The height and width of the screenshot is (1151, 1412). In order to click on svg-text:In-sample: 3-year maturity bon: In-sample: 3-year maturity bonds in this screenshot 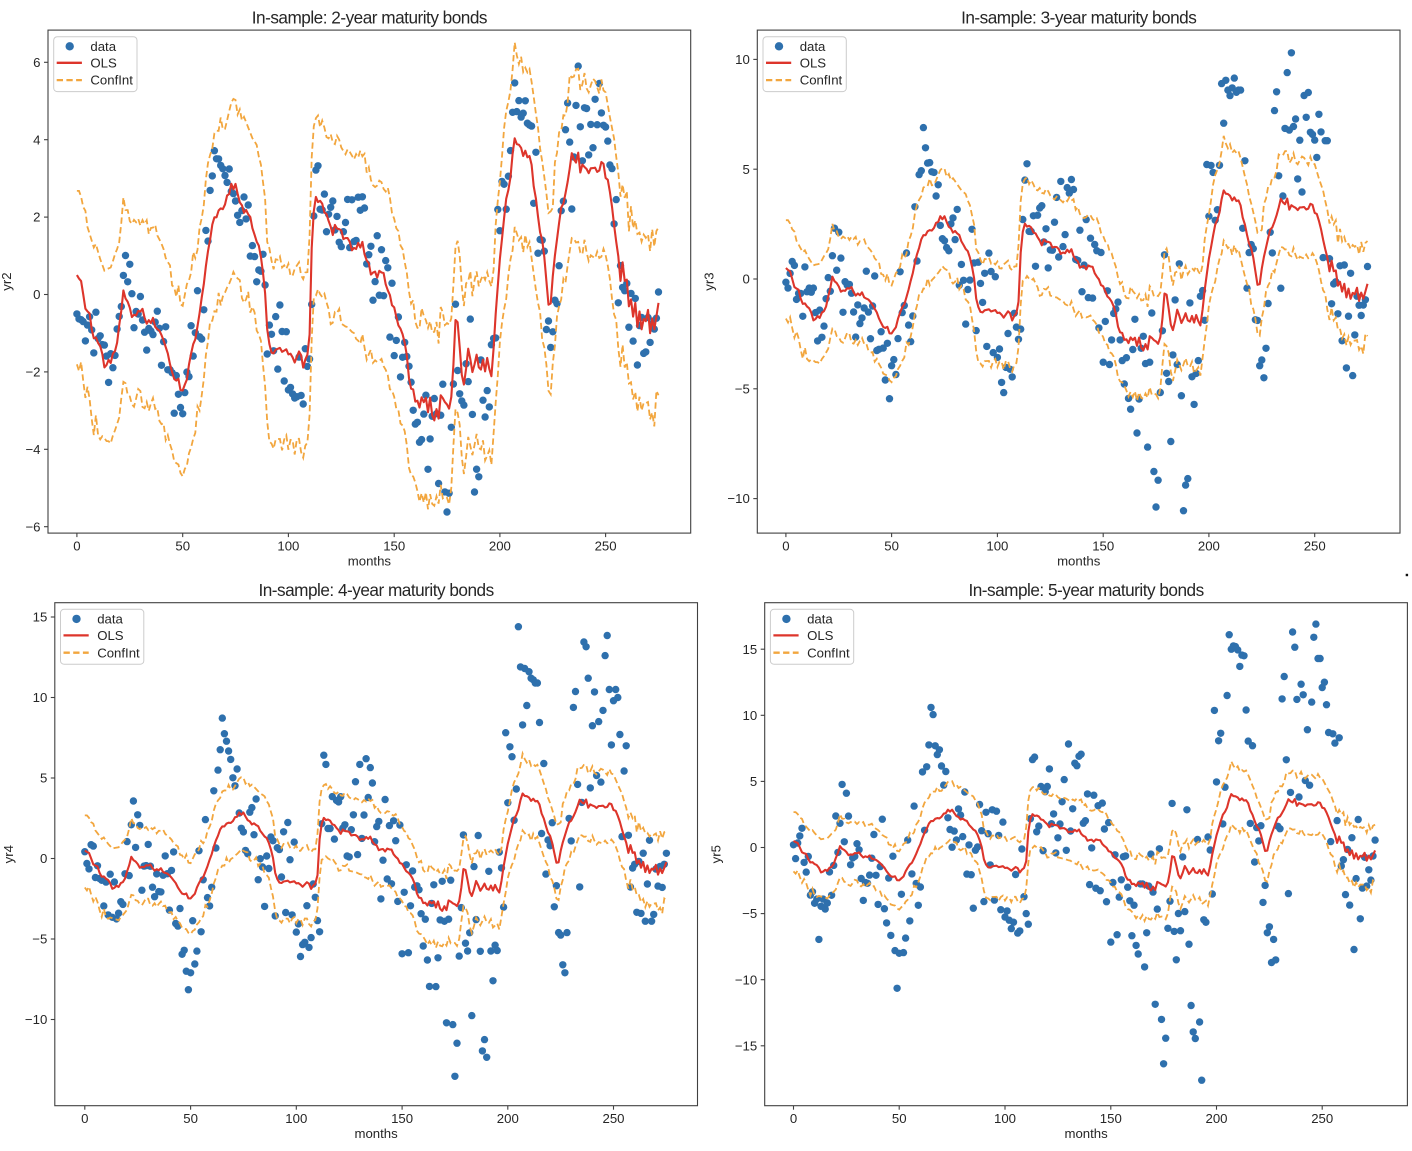, I will do `click(1078, 18)`.